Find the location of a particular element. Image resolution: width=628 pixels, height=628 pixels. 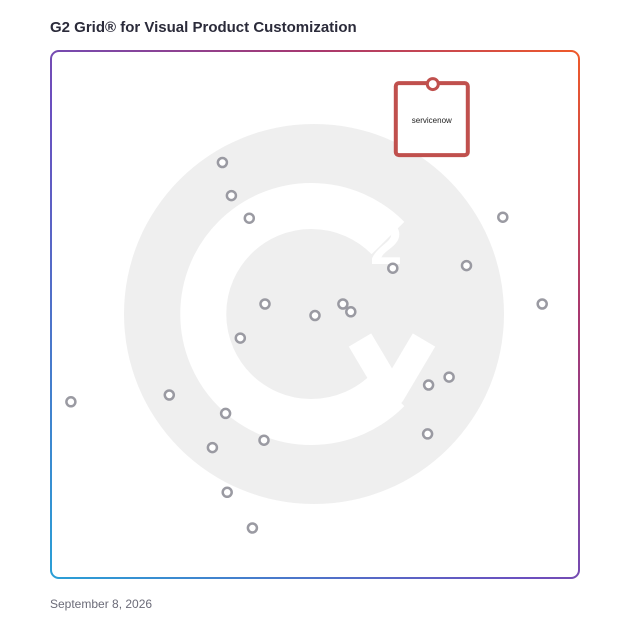

featured-product-logo: servicenow is located at coordinates (432, 120).